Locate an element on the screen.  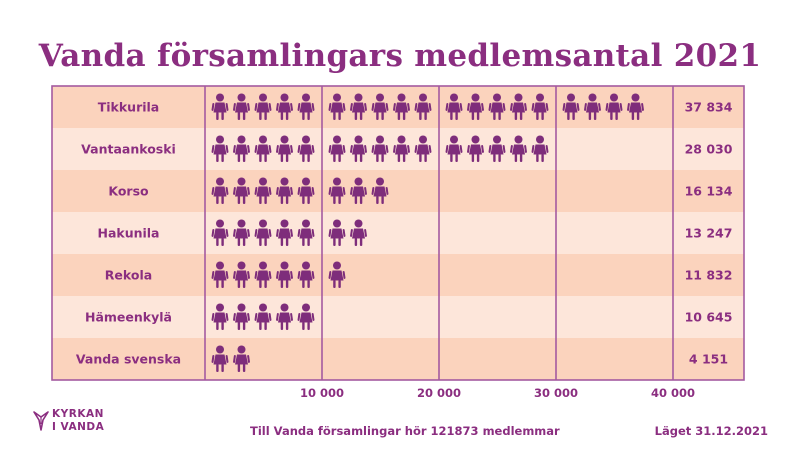
category-label: Vantaankoski is located at coordinates (128, 149).